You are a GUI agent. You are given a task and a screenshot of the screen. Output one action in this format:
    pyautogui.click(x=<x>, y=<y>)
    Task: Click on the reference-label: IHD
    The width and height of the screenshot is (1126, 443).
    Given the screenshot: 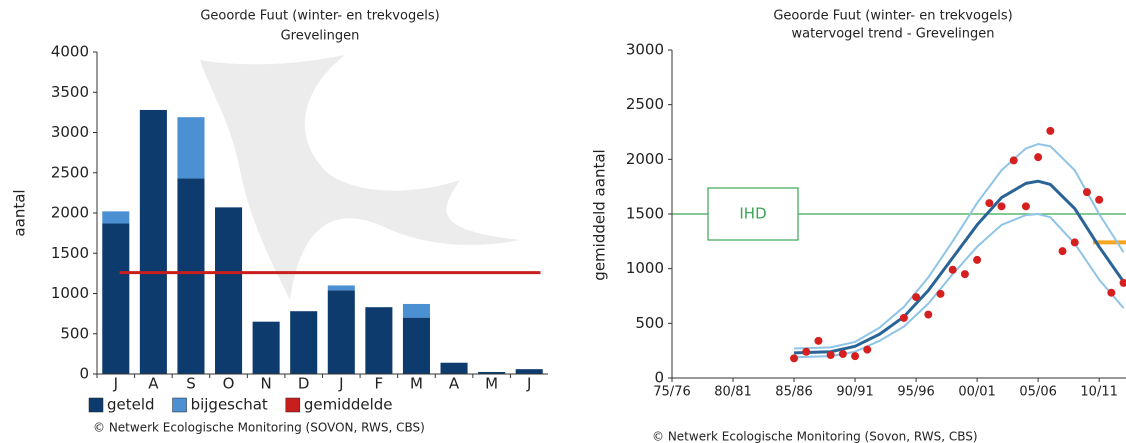 What is the action you would take?
    pyautogui.click(x=752, y=214)
    